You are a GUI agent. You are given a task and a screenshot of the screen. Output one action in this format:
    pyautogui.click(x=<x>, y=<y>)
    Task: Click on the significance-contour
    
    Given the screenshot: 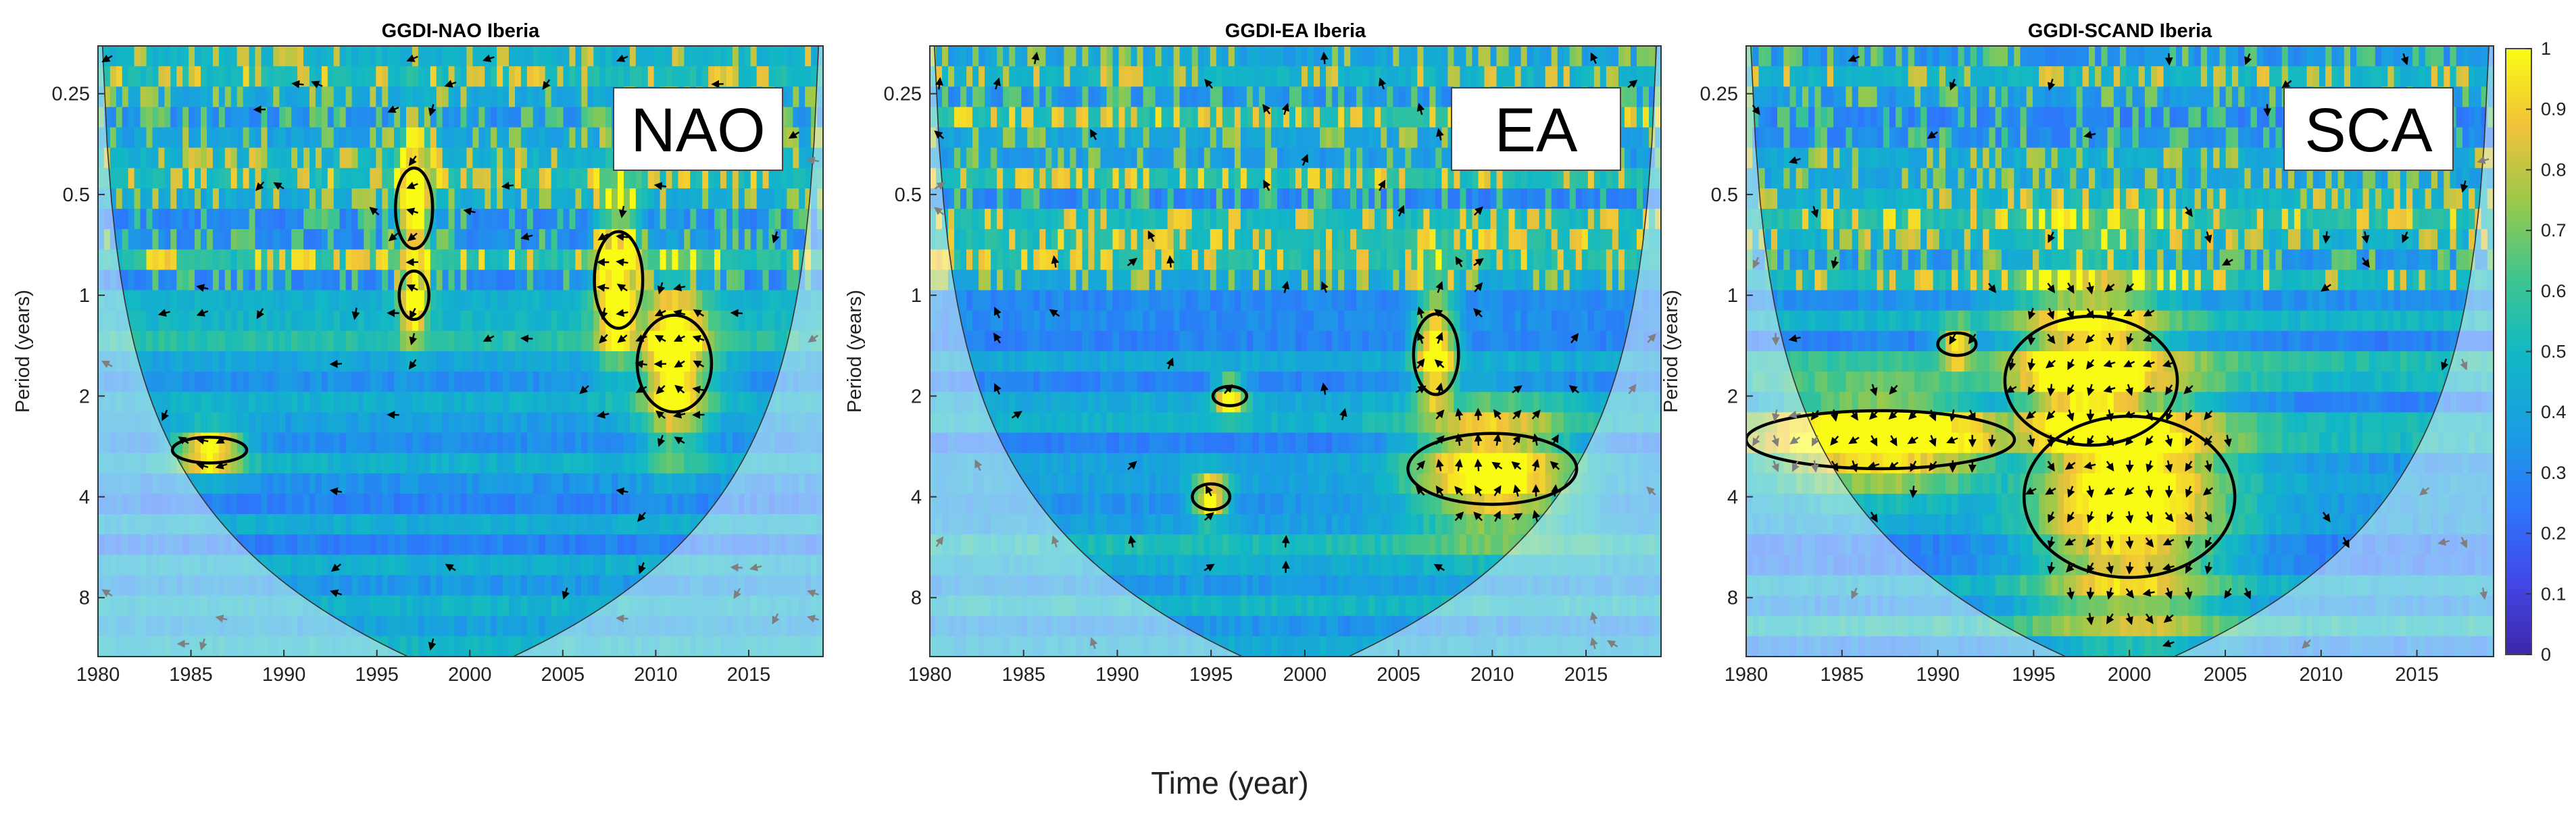 What is the action you would take?
    pyautogui.click(x=209, y=450)
    